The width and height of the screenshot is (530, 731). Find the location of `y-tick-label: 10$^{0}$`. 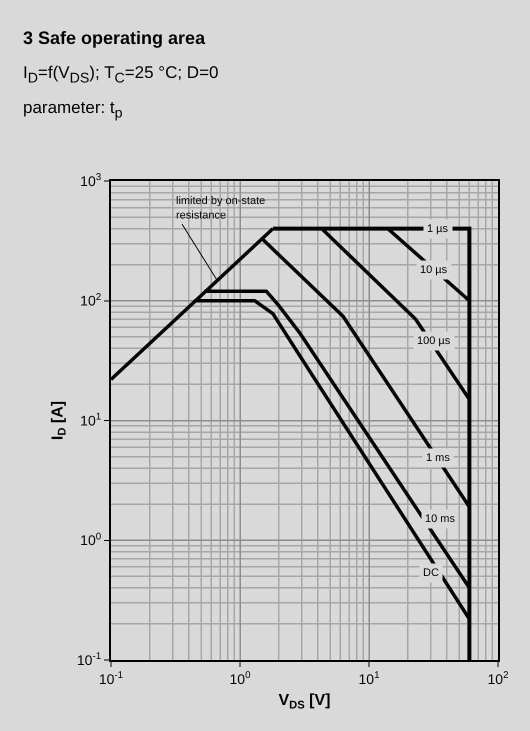

y-tick-label: 10$^{0}$ is located at coordinates (91, 539).